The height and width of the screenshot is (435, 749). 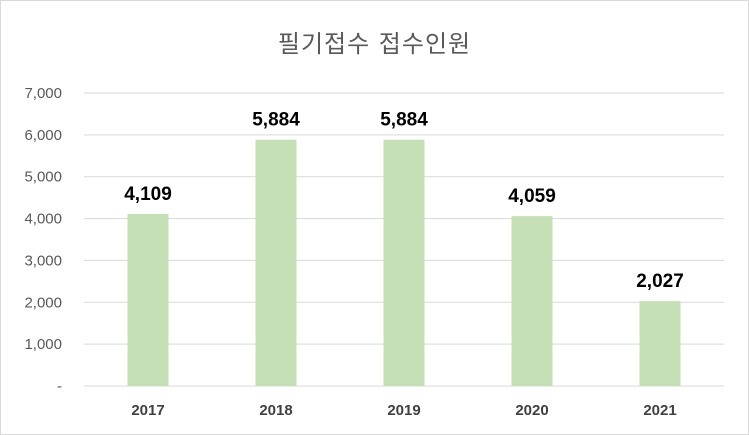 What do you see at coordinates (43, 135) in the screenshot?
I see `y-tick-label: 6,000` at bounding box center [43, 135].